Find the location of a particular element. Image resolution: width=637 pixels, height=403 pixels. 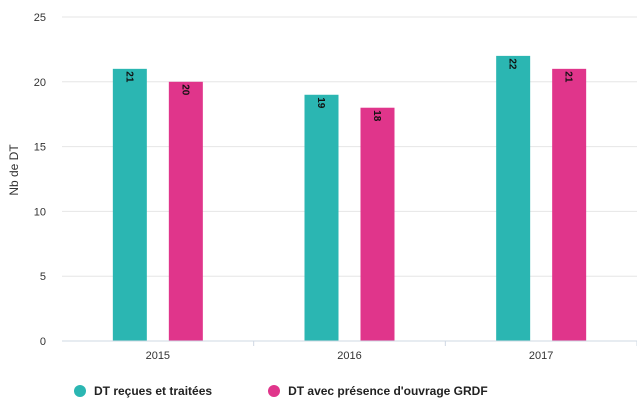

legend-item-series-2: DT avec présence d'ouvrage GRDF is located at coordinates (378, 391).